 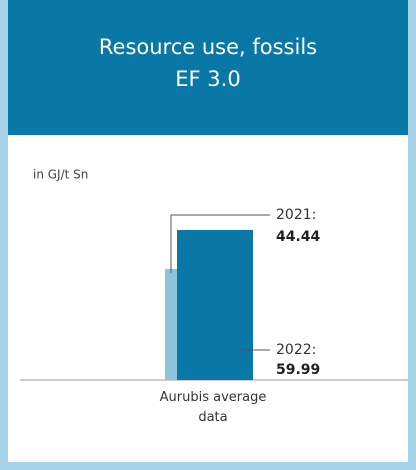 I want to click on category-label-box: Aurubis average data, so click(x=213, y=407).